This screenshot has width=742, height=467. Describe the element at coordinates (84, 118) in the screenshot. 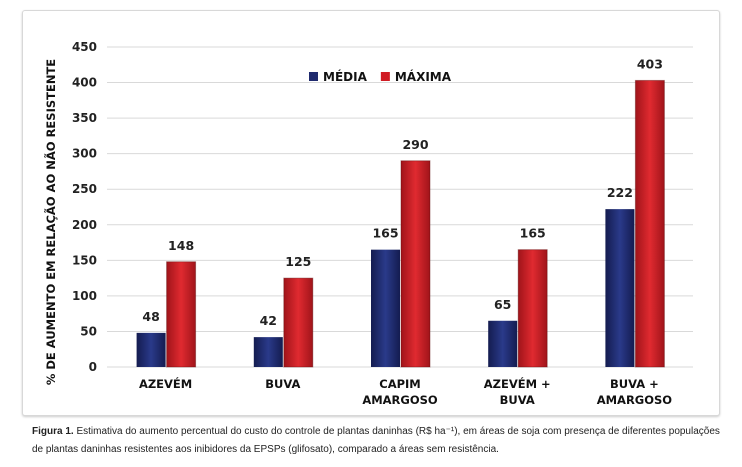

I see `y-tick-label: 350` at that location.